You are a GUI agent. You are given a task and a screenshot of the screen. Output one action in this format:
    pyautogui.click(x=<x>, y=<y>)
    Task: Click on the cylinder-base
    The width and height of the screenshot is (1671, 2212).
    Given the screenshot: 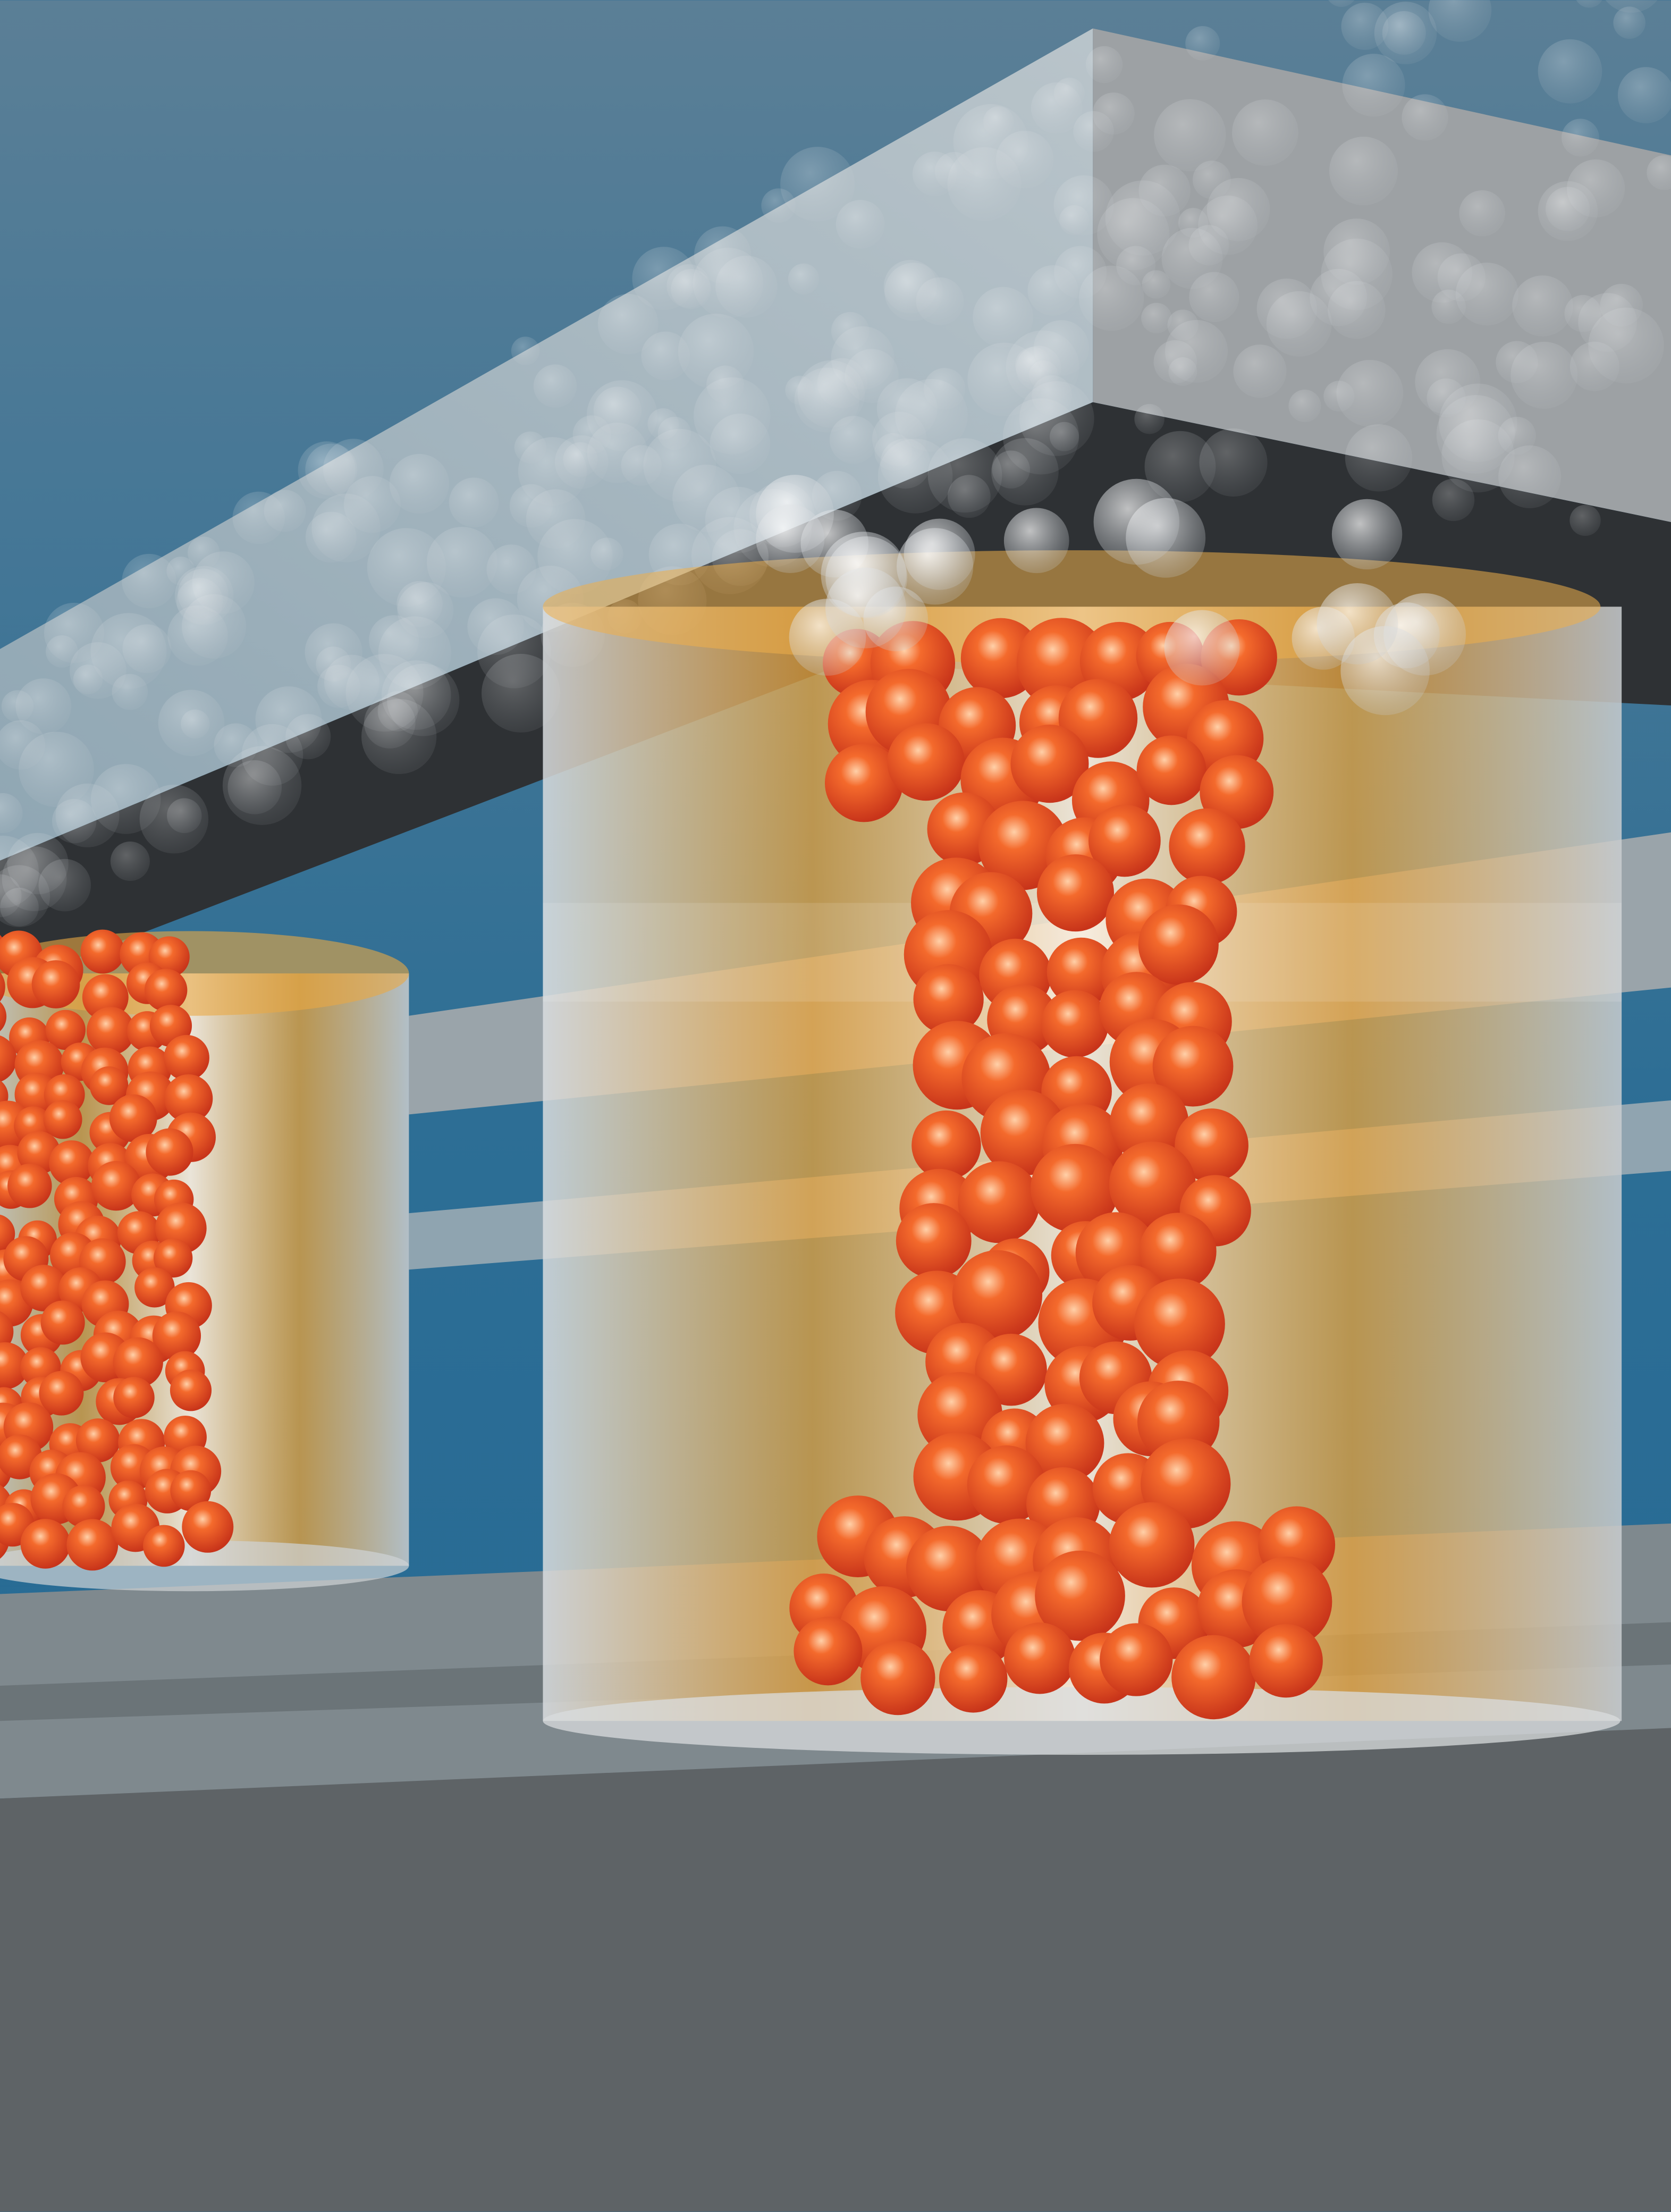 What is the action you would take?
    pyautogui.click(x=1082, y=1721)
    